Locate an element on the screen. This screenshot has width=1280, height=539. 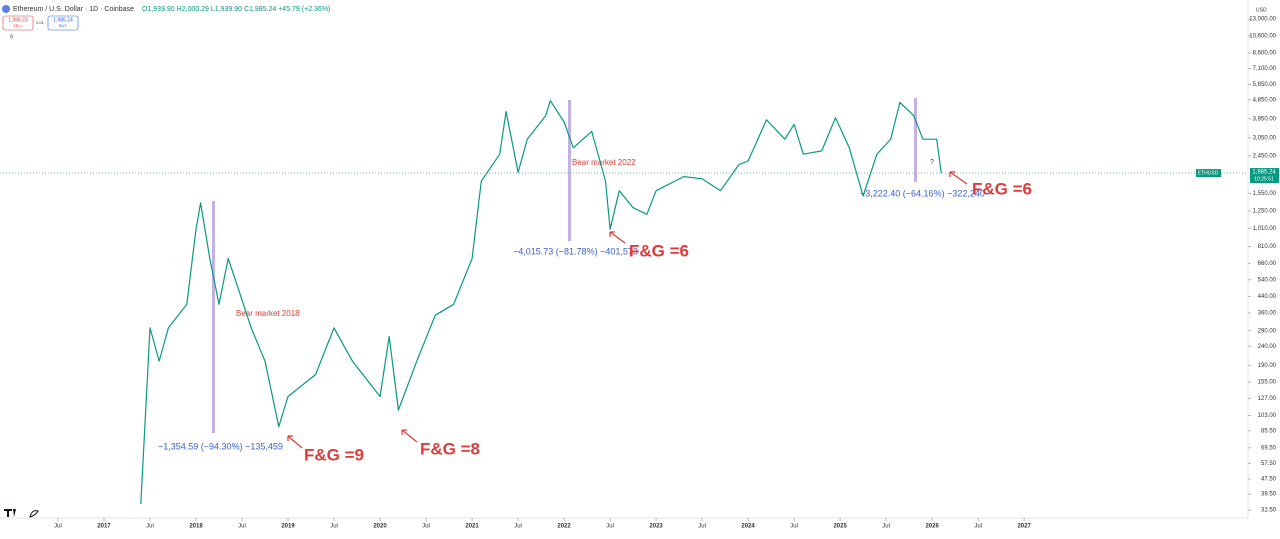
measure-label: −3,222.40 (−64.16%) −322,240 is located at coordinates (922, 193).